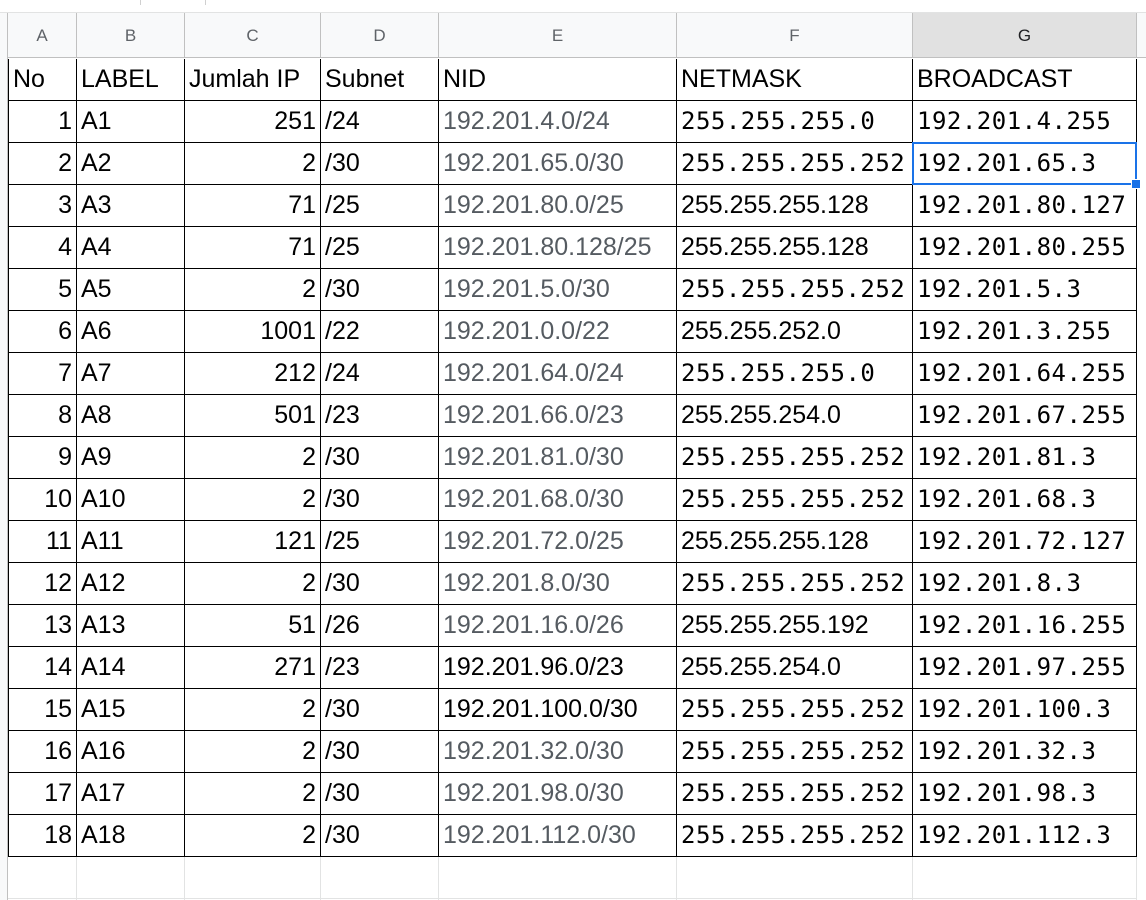 This screenshot has height=900, width=1146. I want to click on table-cell-label: A18, so click(131, 836).